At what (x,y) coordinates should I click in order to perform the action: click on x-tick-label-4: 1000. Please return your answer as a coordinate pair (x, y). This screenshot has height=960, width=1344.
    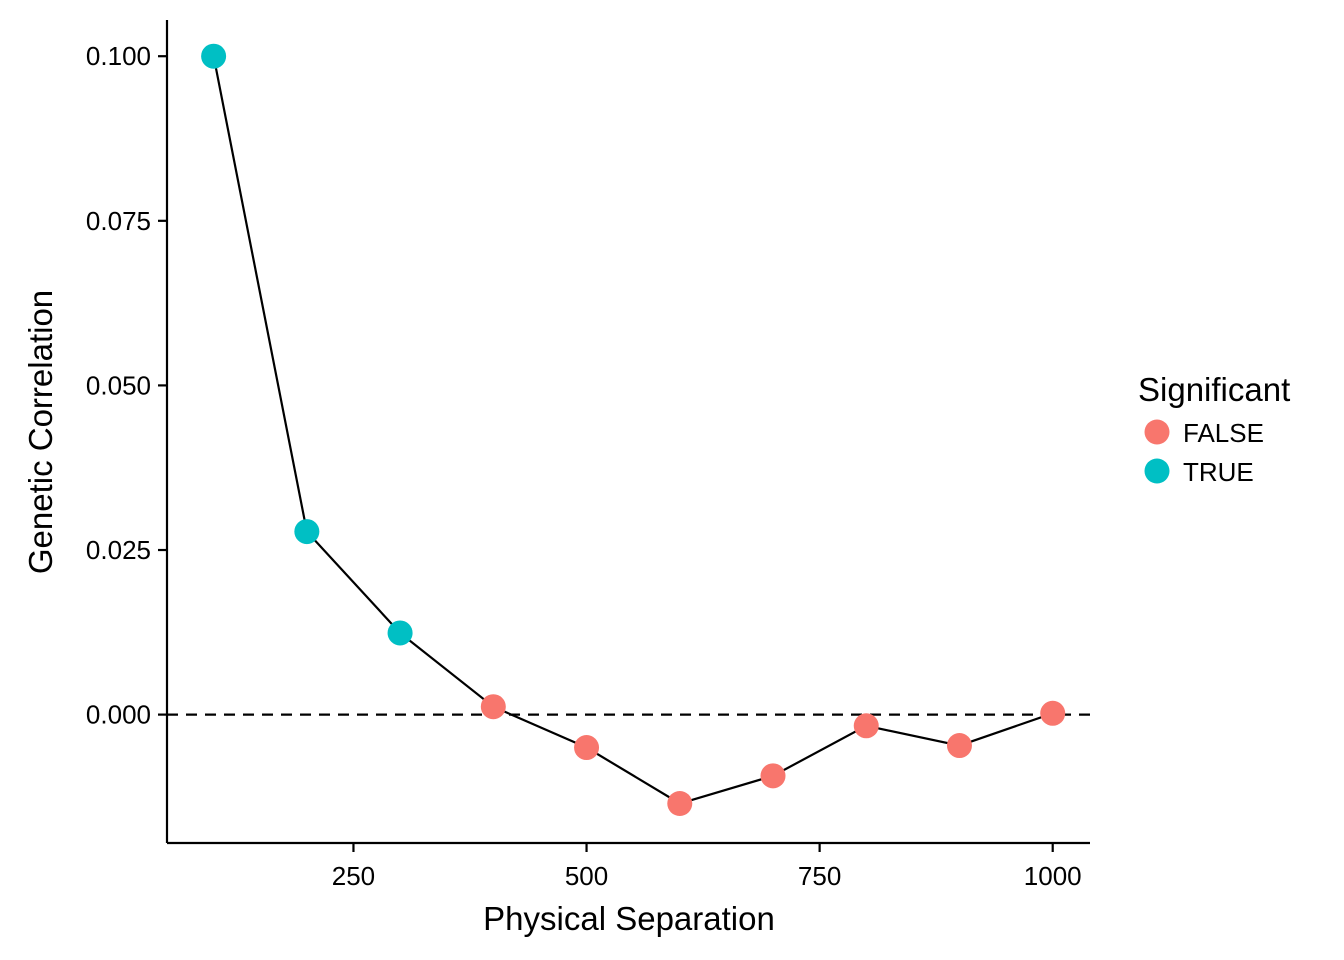
    Looking at the image, I should click on (1053, 876).